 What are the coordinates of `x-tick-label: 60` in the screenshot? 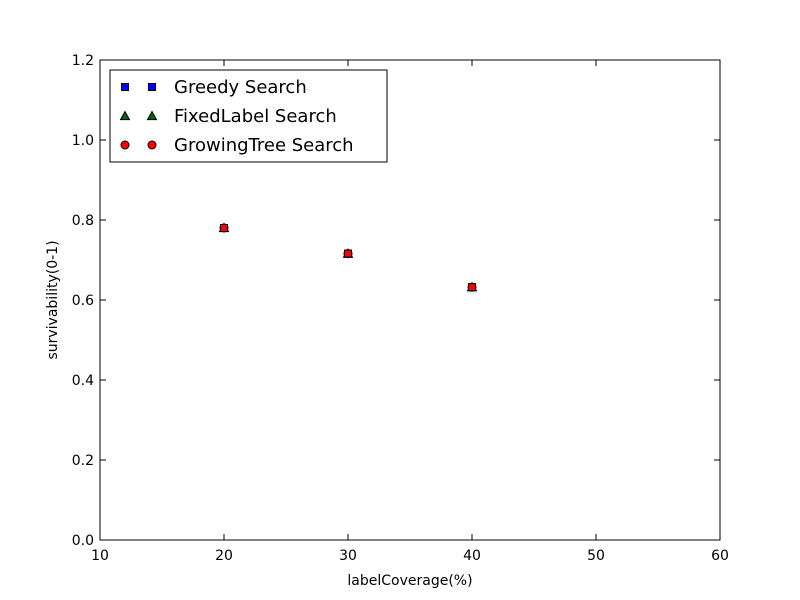 It's located at (720, 556).